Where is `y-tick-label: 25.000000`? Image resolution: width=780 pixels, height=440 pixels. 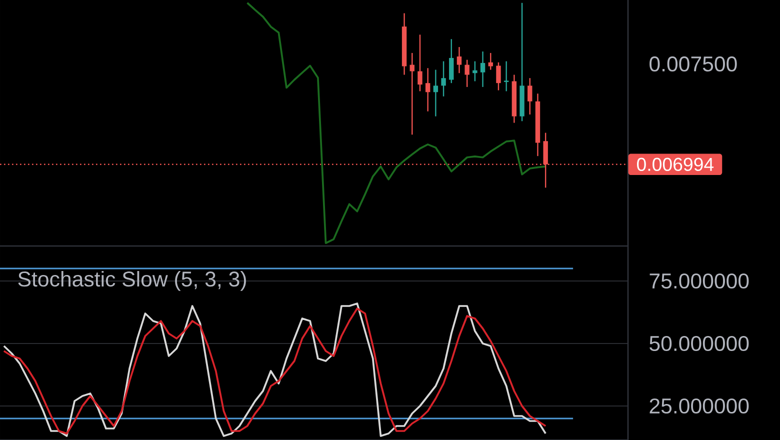
y-tick-label: 25.000000 is located at coordinates (699, 406).